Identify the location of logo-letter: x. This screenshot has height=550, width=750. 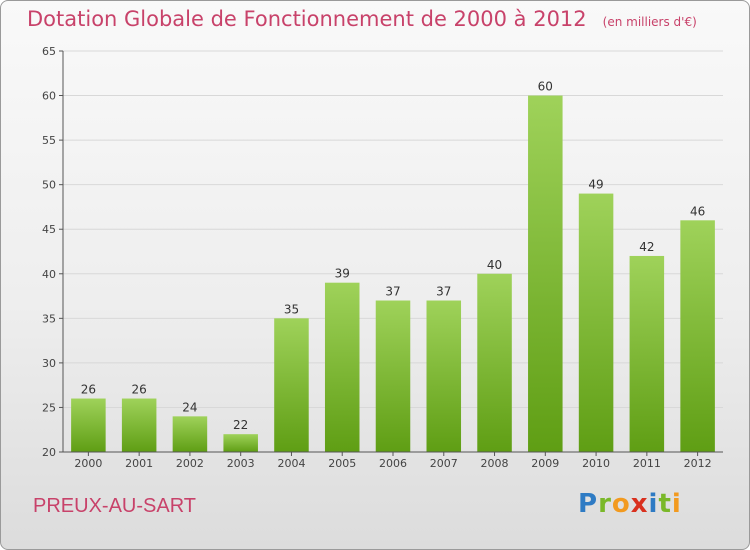
(639, 504).